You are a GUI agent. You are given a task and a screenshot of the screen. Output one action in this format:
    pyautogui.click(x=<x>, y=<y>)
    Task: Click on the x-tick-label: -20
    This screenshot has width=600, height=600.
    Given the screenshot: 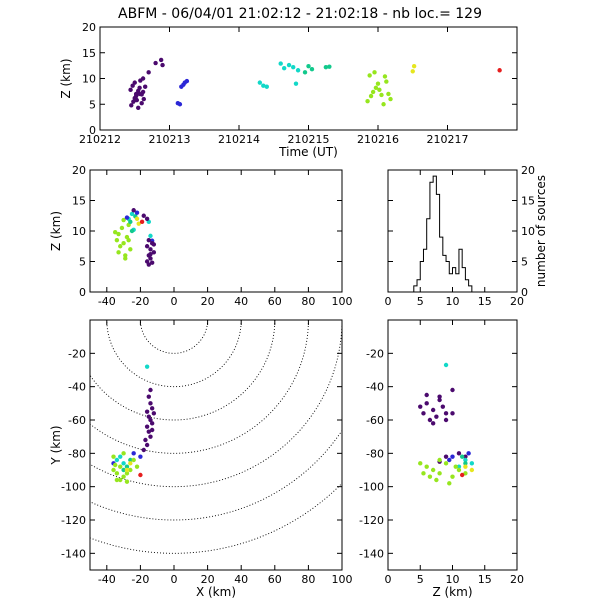 What is the action you would take?
    pyautogui.click(x=140, y=579)
    